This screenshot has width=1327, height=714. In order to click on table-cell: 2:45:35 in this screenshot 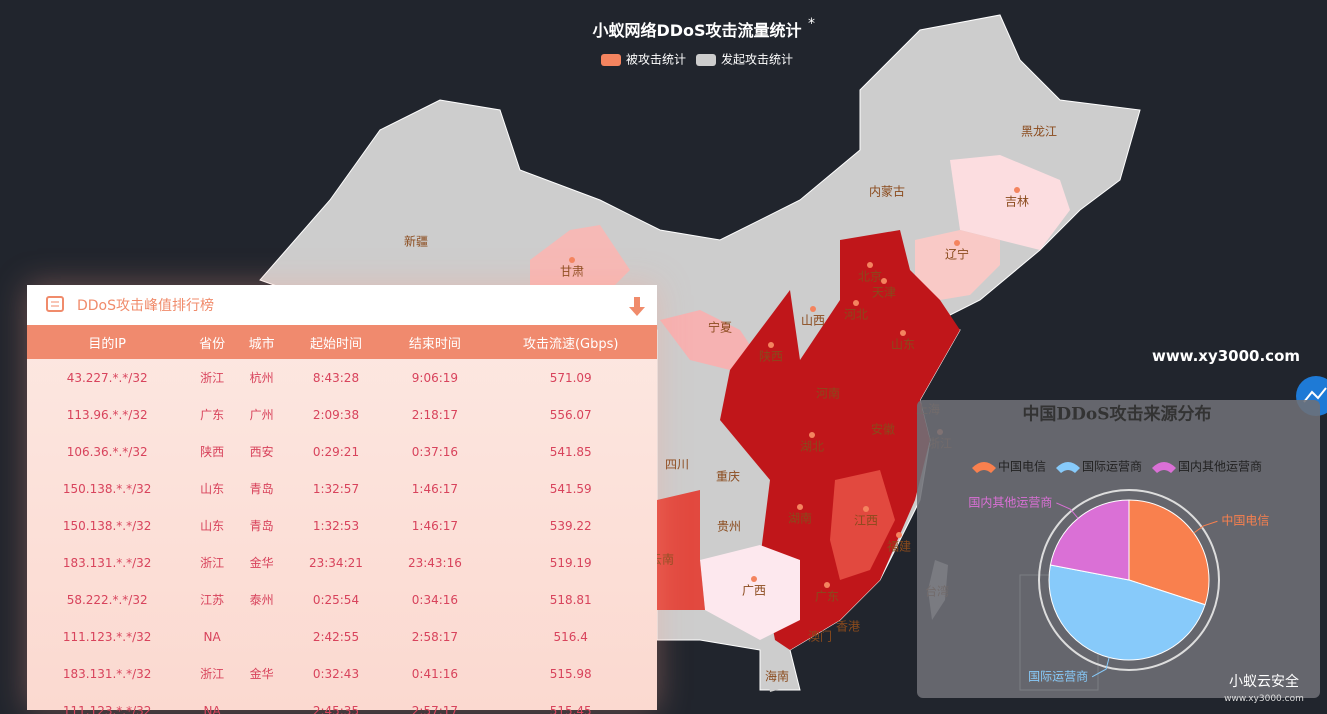, I will do `click(336, 708)`.